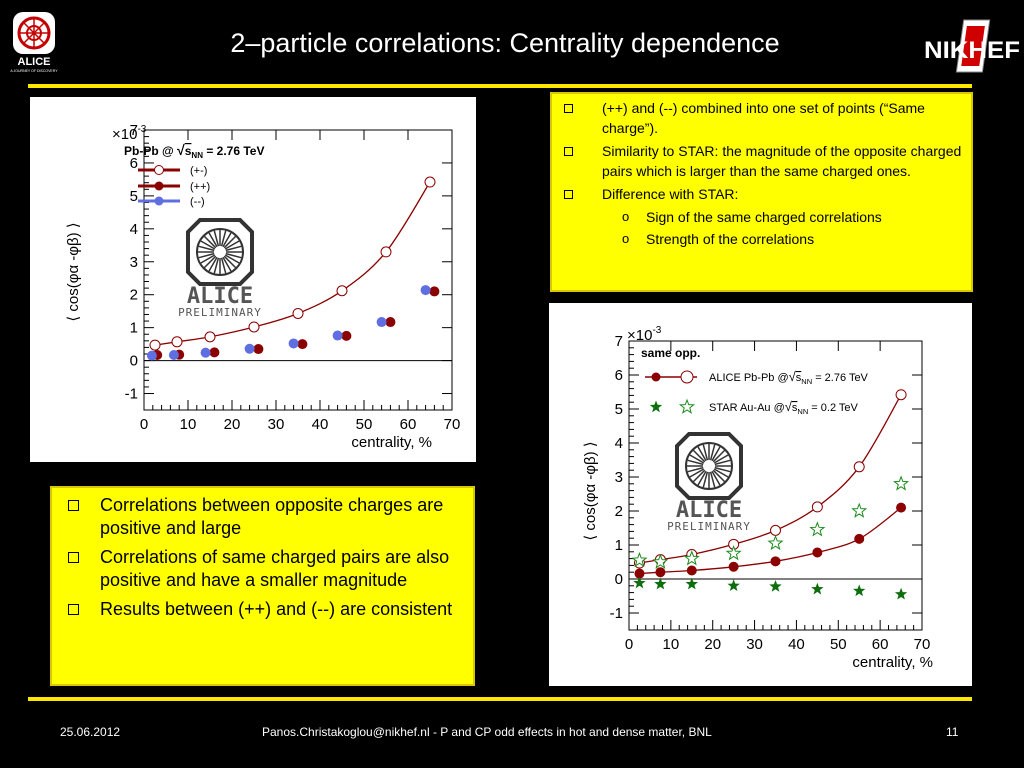  Describe the element at coordinates (784, 407) in the screenshot. I see `legend-label-star: STAR Au-Au @√sNN = 0.2 TeV` at that location.